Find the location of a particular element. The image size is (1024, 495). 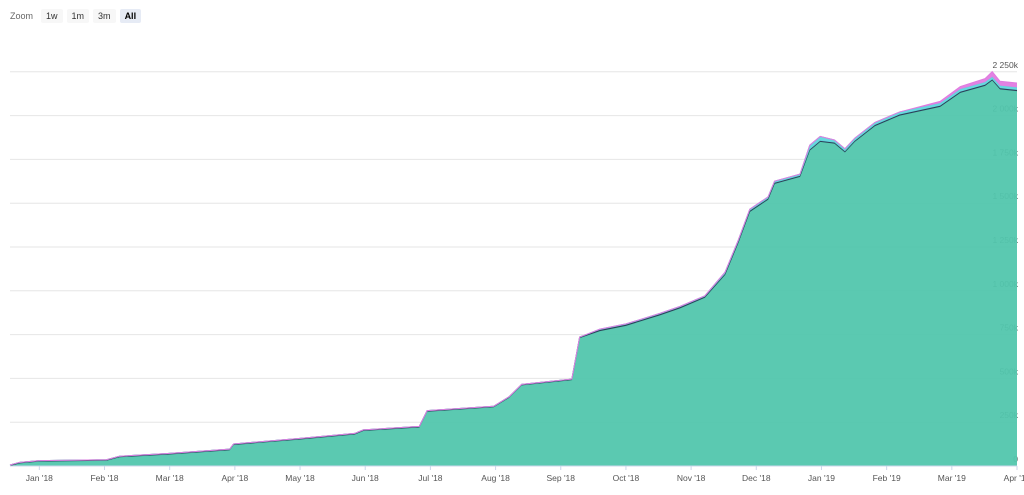

zoom-label: Zoom is located at coordinates (22, 16).